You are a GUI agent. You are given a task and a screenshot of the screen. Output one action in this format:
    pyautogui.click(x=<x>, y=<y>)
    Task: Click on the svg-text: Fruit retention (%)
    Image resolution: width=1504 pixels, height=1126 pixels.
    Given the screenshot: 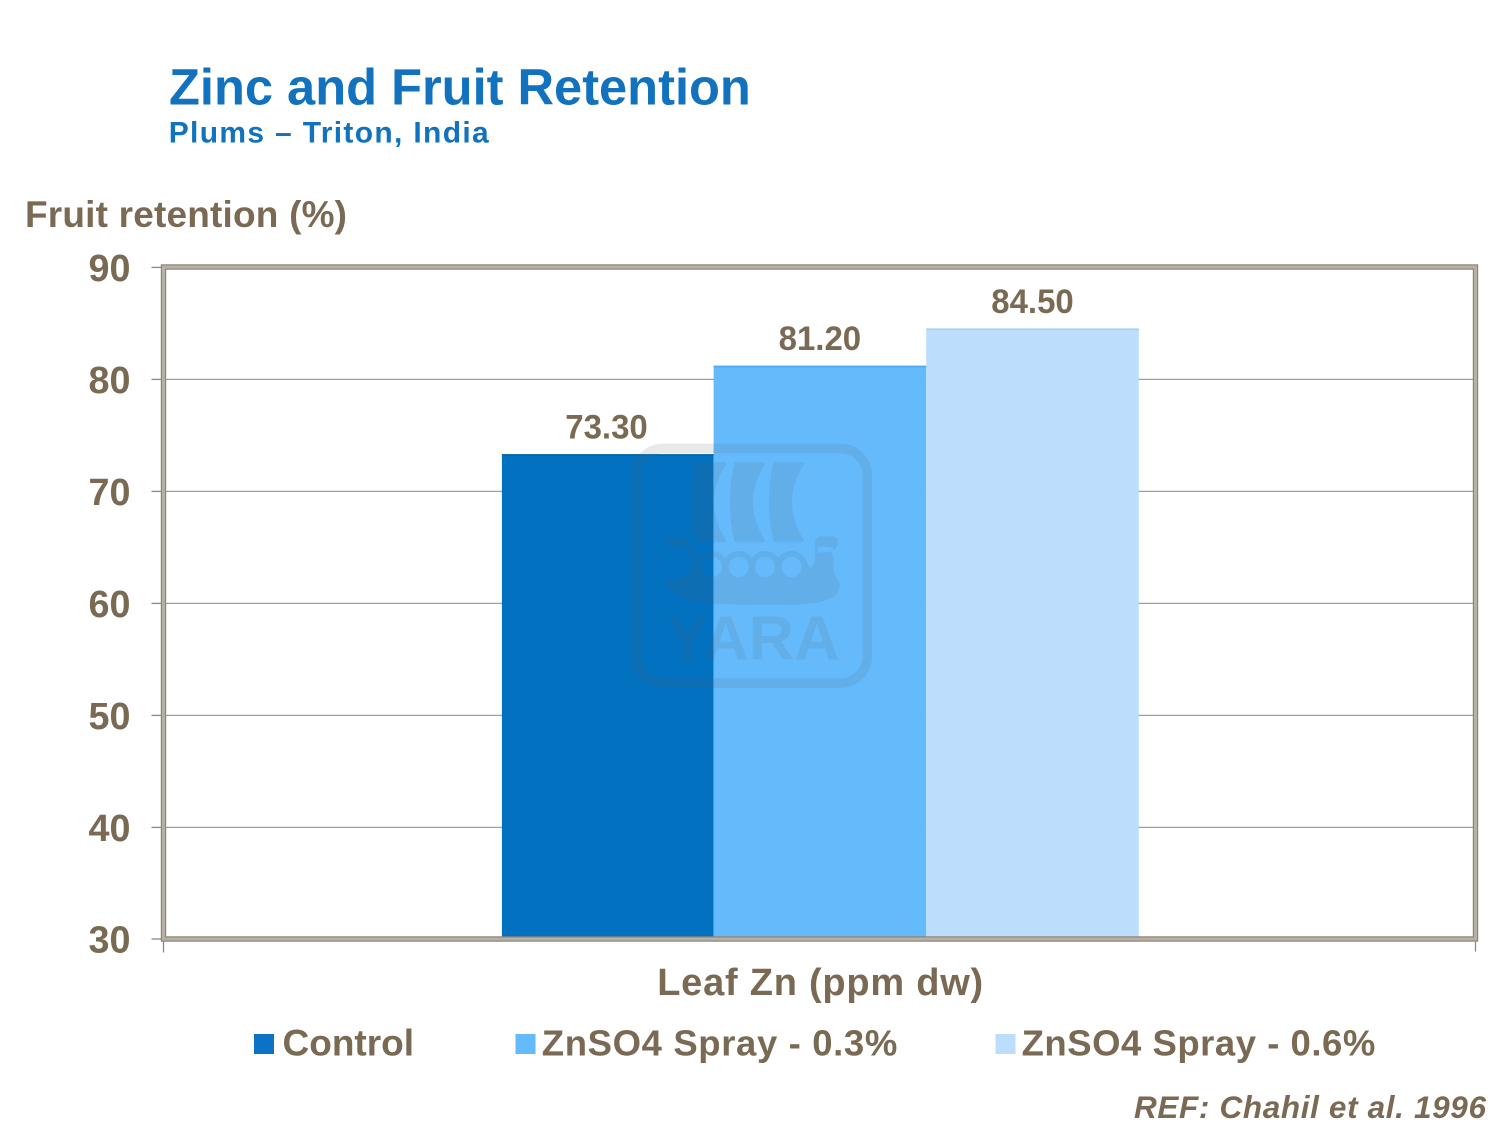 What is the action you would take?
    pyautogui.click(x=186, y=214)
    